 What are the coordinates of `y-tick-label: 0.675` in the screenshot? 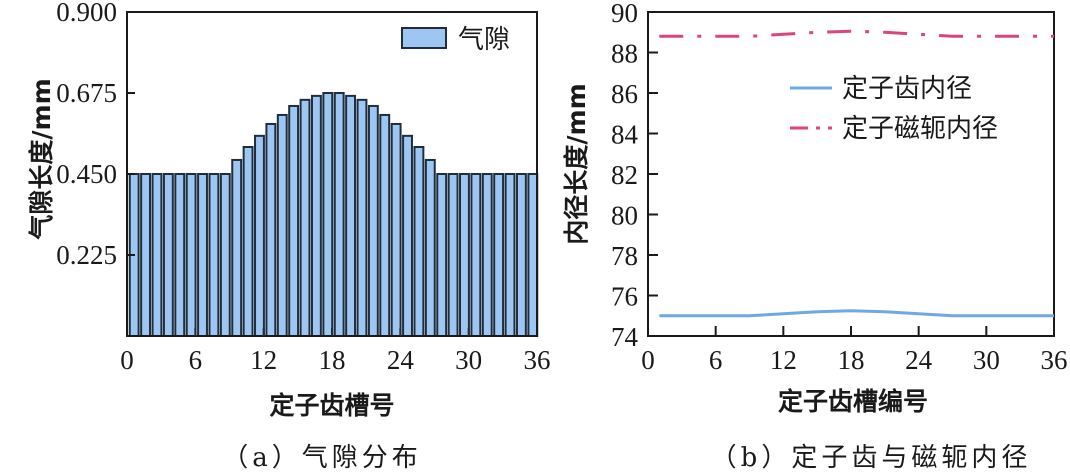 It's located at (86, 93).